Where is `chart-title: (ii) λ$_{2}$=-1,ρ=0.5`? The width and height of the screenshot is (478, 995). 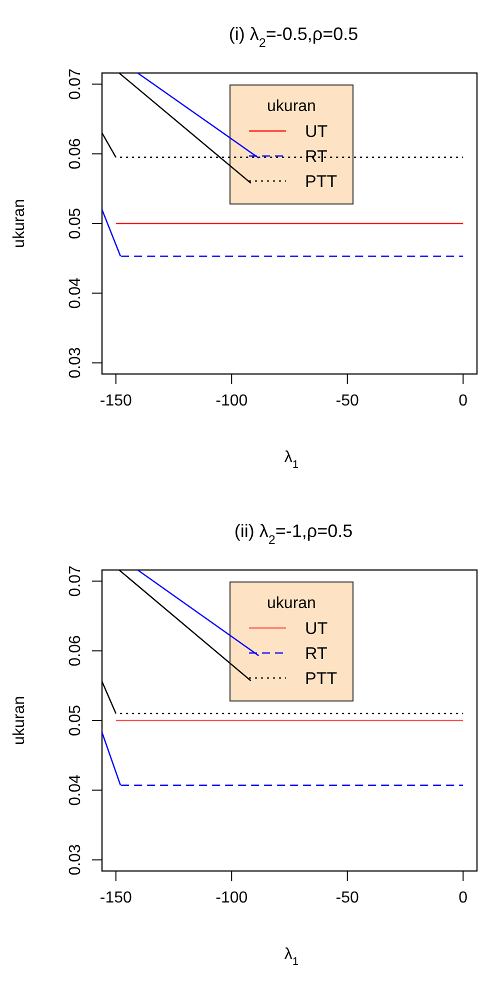 chart-title: (ii) λ$_{2}$=-1,ρ=0.5 is located at coordinates (293, 534).